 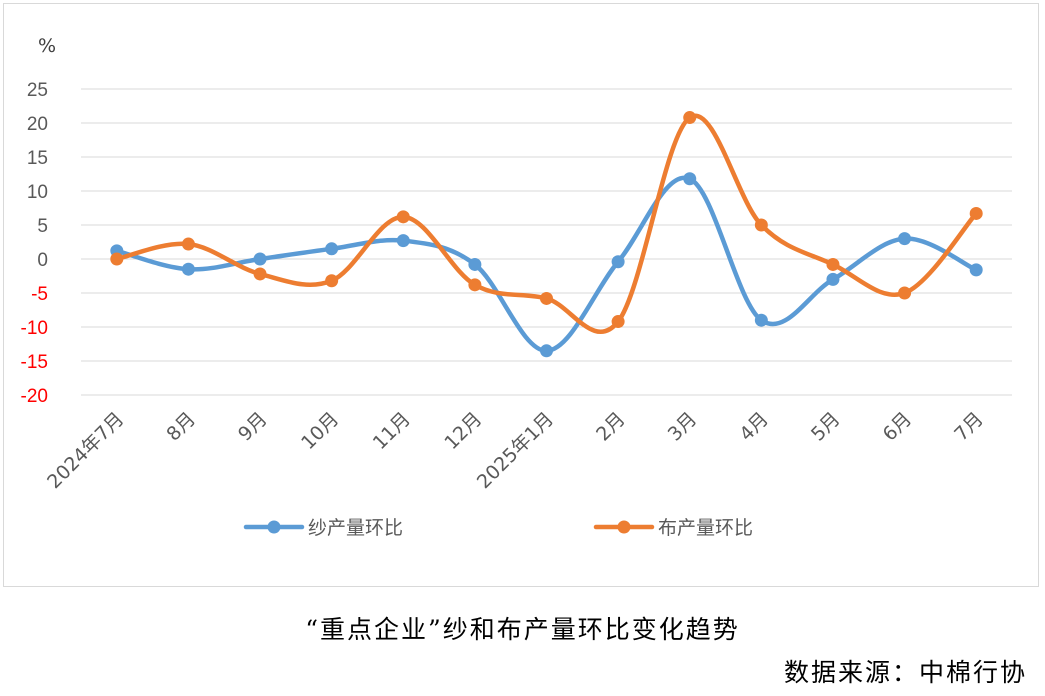 What do you see at coordinates (34, 328) in the screenshot?
I see `y-tick-label: -10` at bounding box center [34, 328].